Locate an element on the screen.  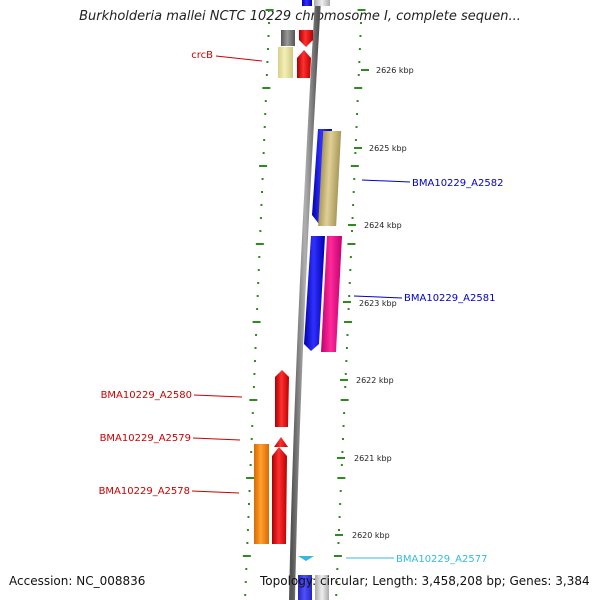
gene-block-khaki is located at coordinates (330, 178).